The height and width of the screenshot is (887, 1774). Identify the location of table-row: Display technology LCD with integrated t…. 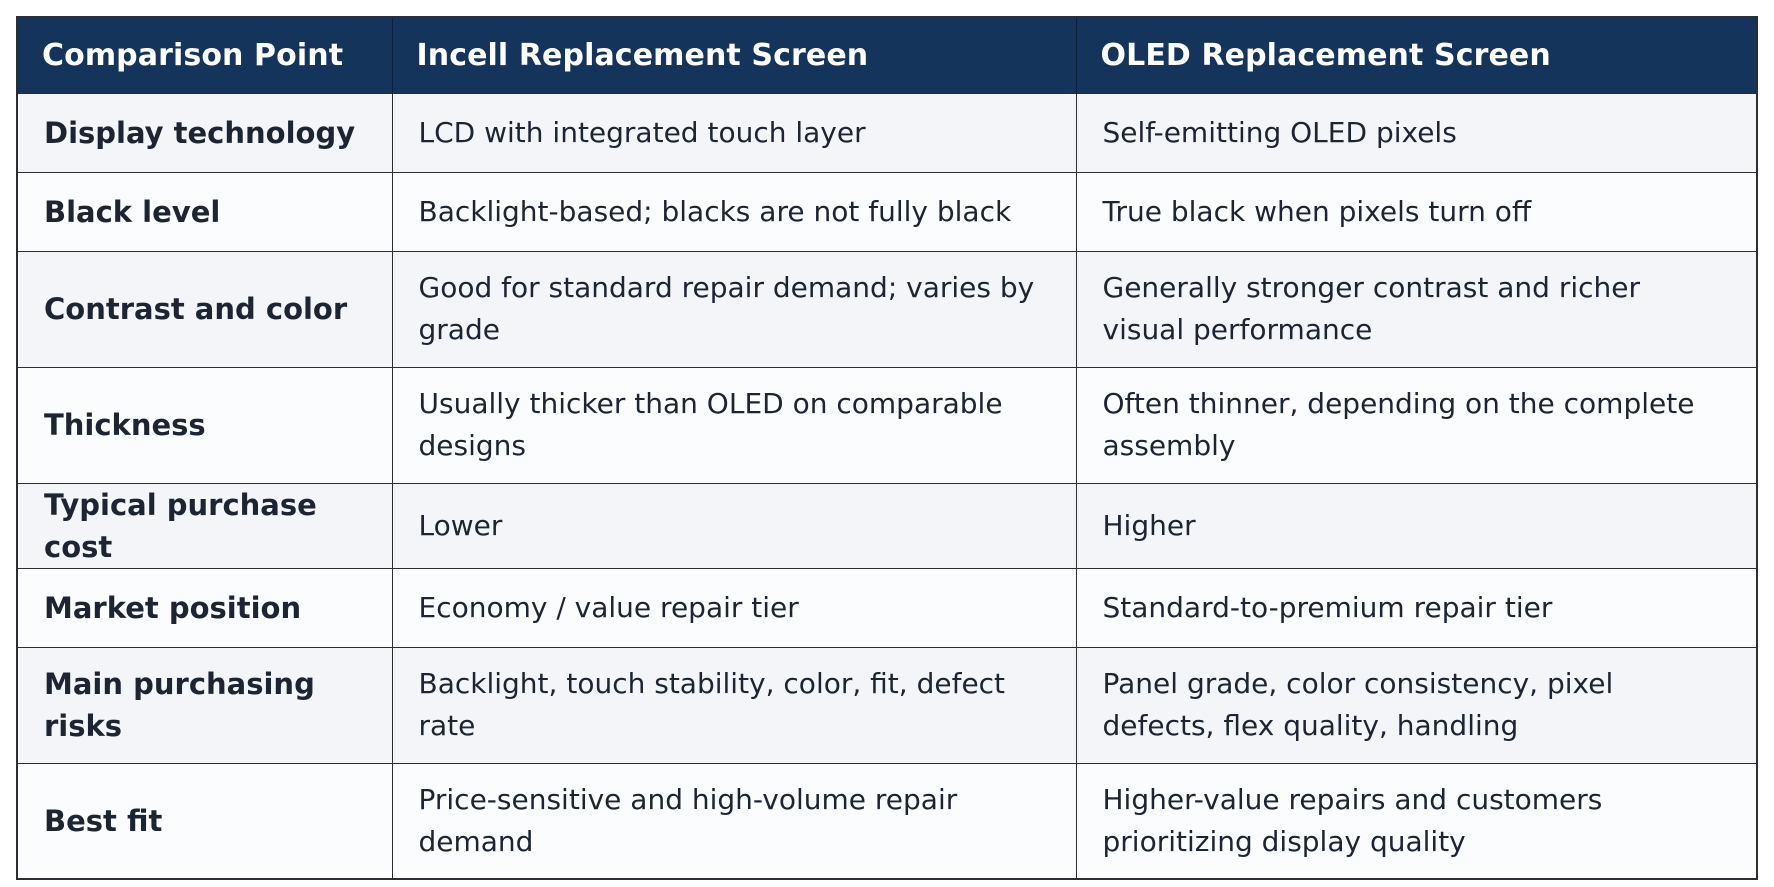
(887, 132).